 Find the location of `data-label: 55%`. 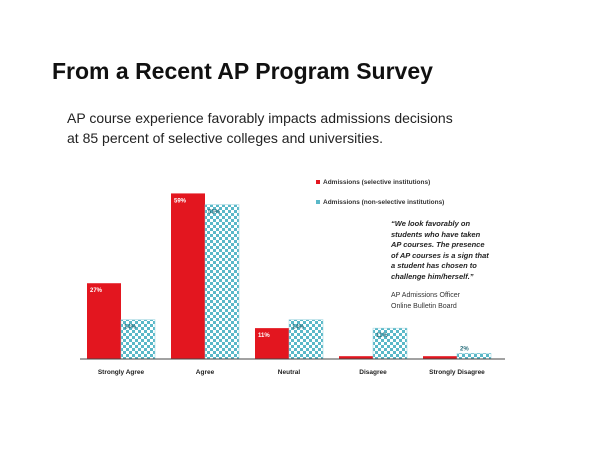

data-label: 55% is located at coordinates (214, 213).